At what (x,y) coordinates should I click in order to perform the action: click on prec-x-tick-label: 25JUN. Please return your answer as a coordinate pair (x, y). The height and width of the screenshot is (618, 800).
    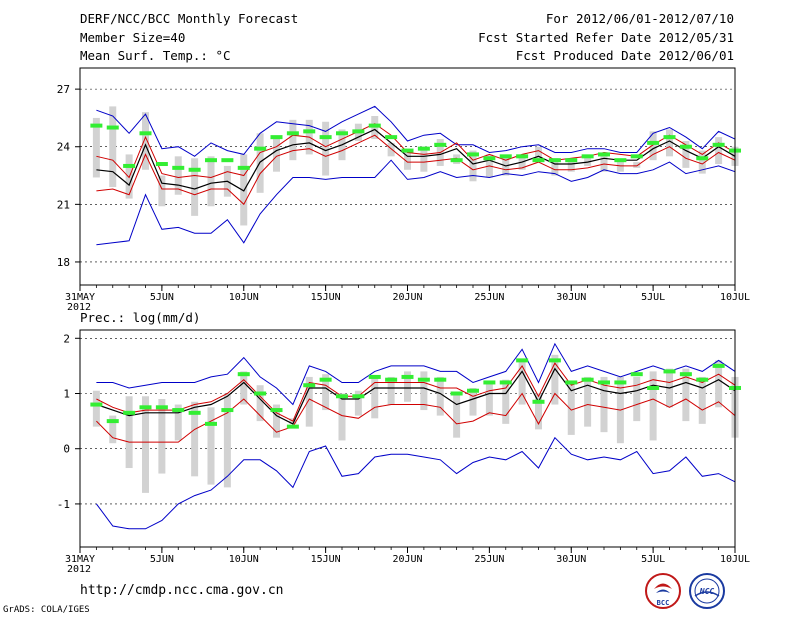
    Looking at the image, I should click on (489, 559).